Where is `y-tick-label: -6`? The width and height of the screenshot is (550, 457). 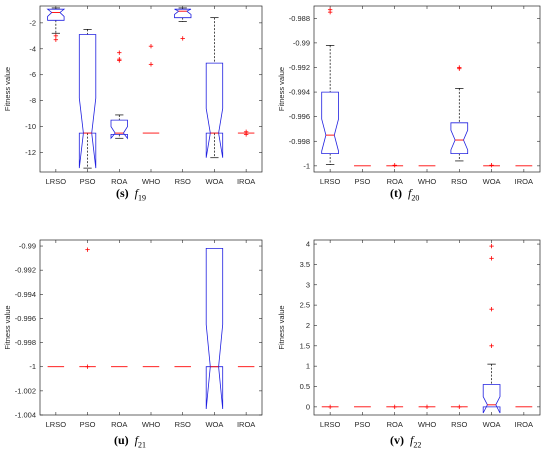
y-tick-label: -6 is located at coordinates (32, 74).